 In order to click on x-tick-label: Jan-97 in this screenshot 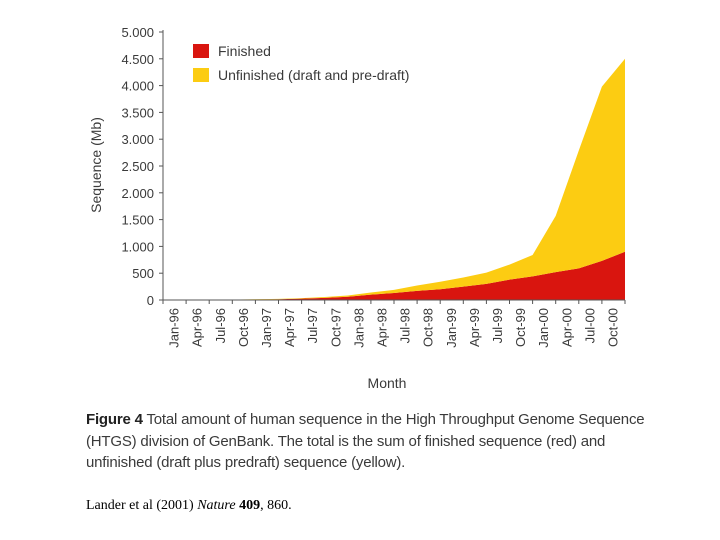, I will do `click(266, 328)`.